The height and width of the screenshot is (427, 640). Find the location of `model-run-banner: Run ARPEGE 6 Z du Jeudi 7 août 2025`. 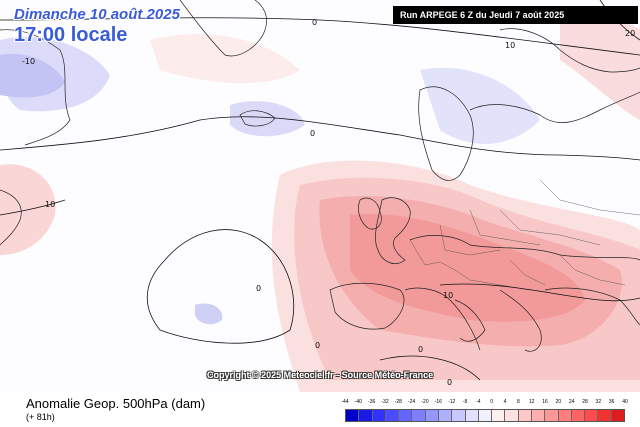

model-run-banner: Run ARPEGE 6 Z du Jeudi 7 août 2025 is located at coordinates (515, 15).